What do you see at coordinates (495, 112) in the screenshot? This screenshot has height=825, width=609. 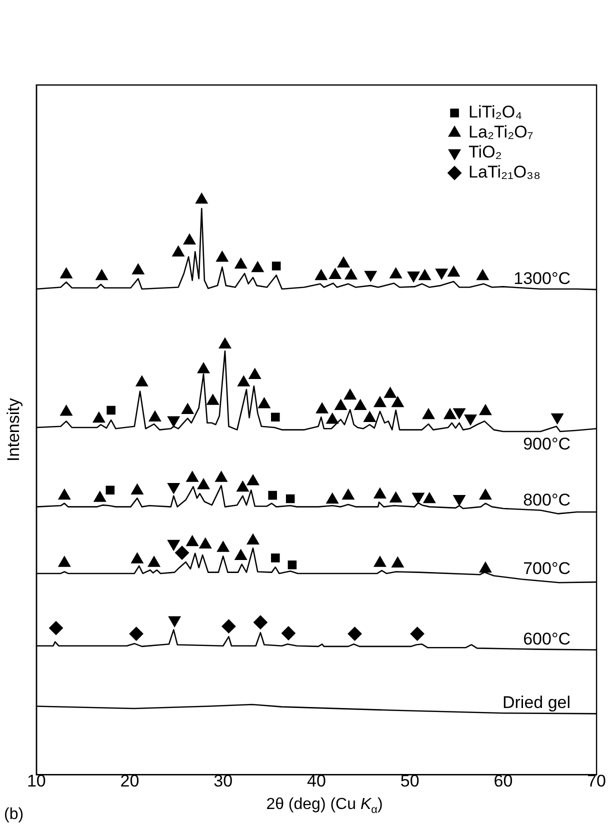 I see `legend-label: LiTi₂O₄` at bounding box center [495, 112].